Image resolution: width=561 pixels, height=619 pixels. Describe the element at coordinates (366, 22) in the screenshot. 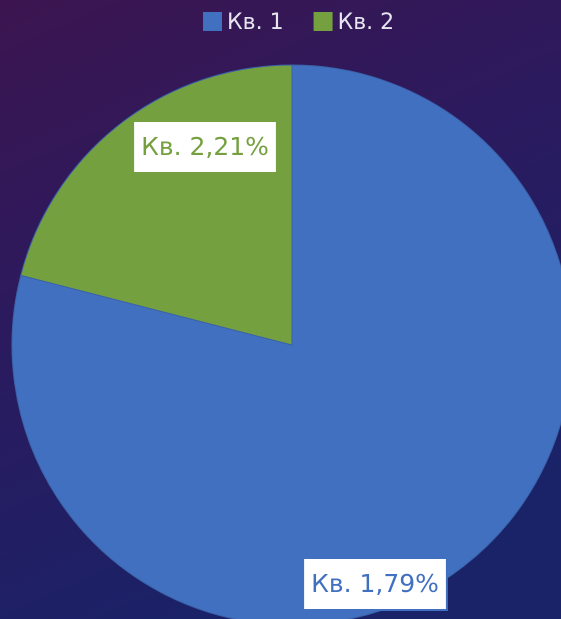

I see `legend-label: Кв. 2` at that location.